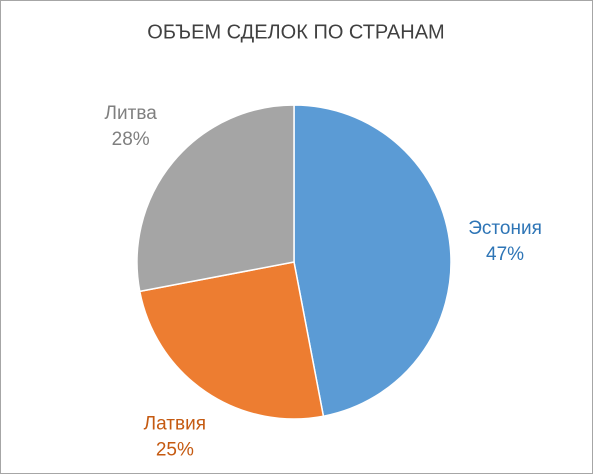 The width and height of the screenshot is (593, 474). Describe the element at coordinates (505, 254) in the screenshot. I see `slice-value-label: 47%` at that location.